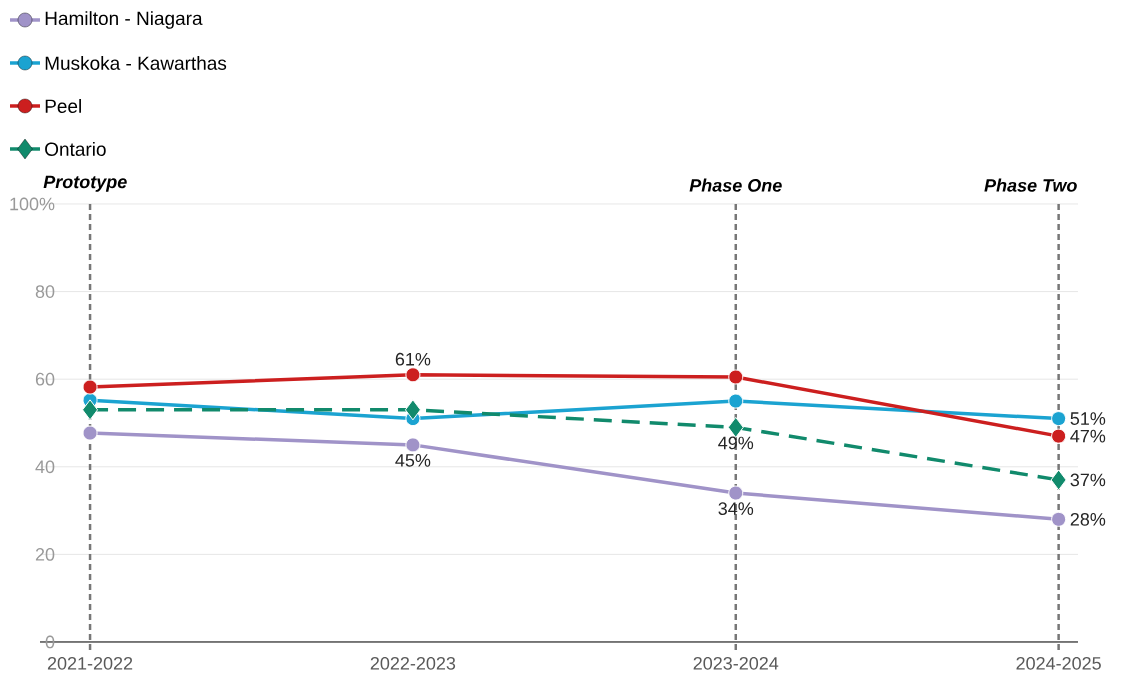 This screenshot has height=686, width=1123. I want to click on x-tick-label: 2021-2022, so click(90, 663).